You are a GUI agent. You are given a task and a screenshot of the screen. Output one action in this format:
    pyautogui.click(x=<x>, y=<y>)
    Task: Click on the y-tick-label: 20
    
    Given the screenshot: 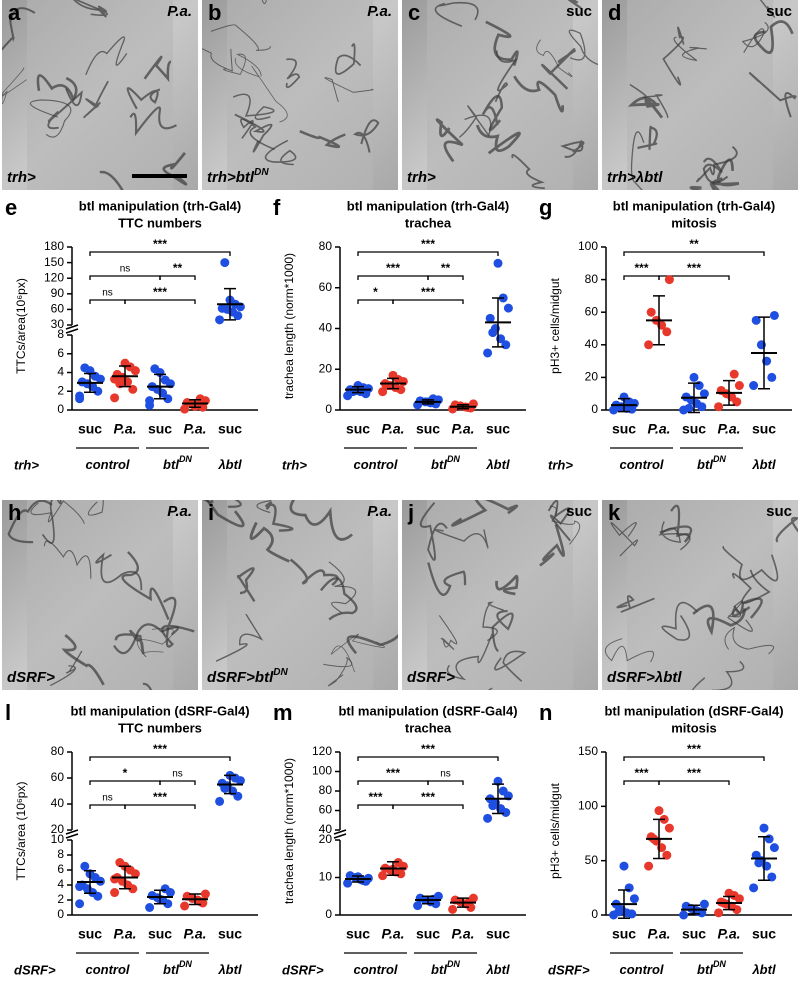 What is the action you would take?
    pyautogui.click(x=326, y=839)
    